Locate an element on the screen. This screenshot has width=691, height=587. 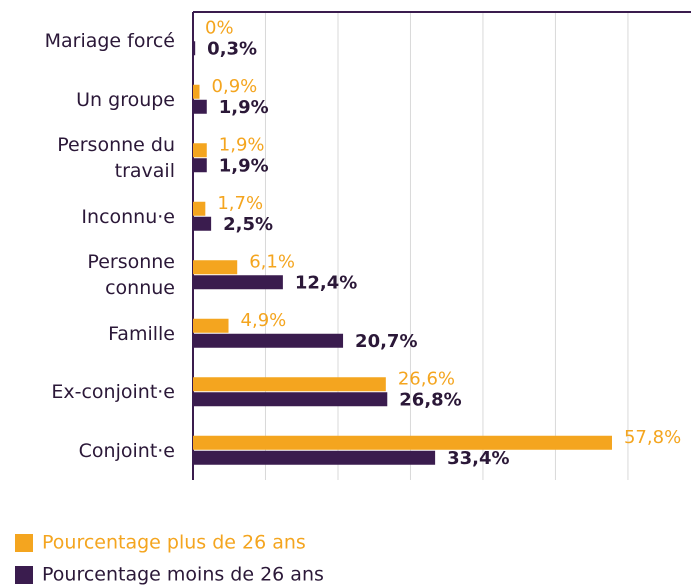
legend-label: Pourcentage moins de 26 ans is located at coordinates (183, 575).